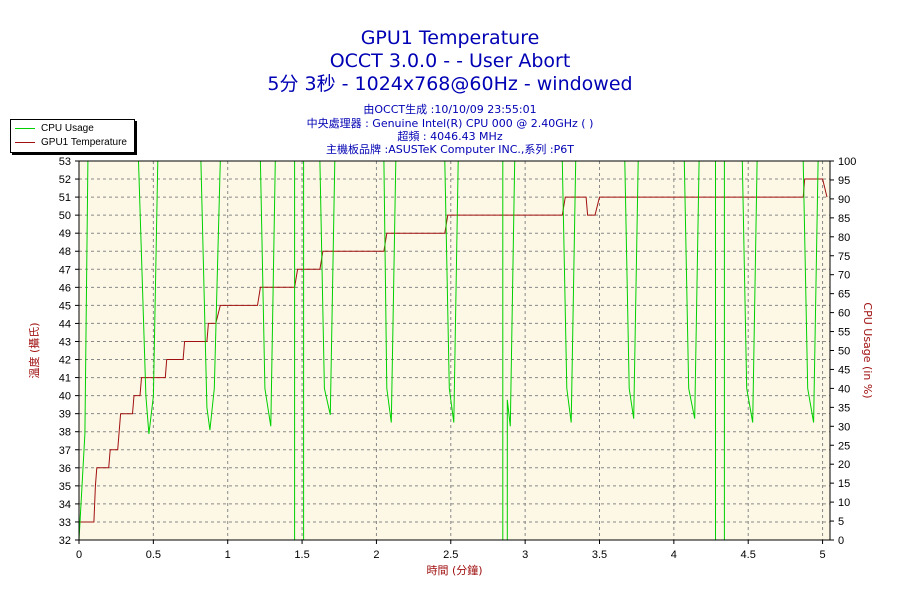 This screenshot has height=600, width=900. I want to click on y-right-tick-label: 55, so click(844, 333).